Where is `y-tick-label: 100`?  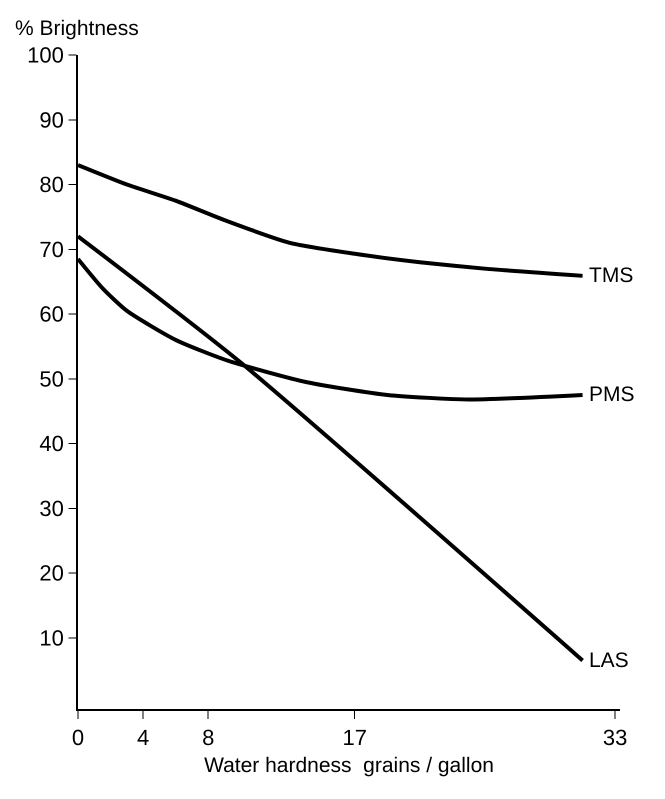 y-tick-label: 100 is located at coordinates (45, 55).